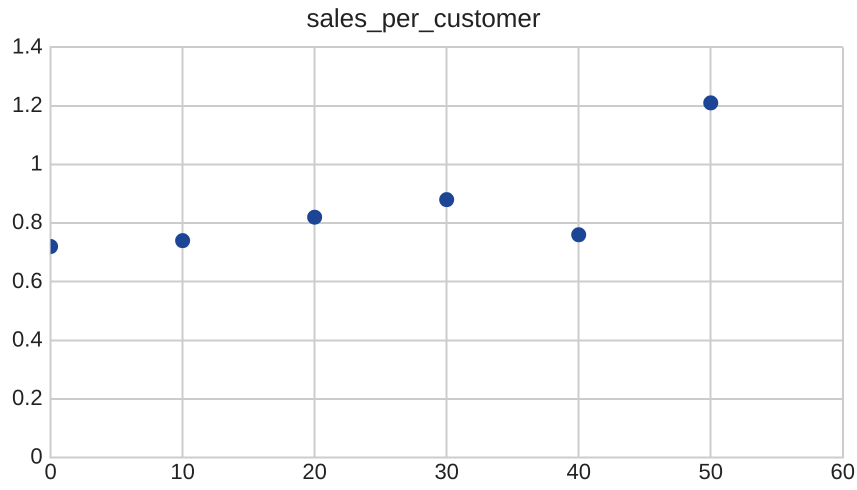 The width and height of the screenshot is (857, 490). I want to click on y-tick-label: 0.6, so click(27, 280).